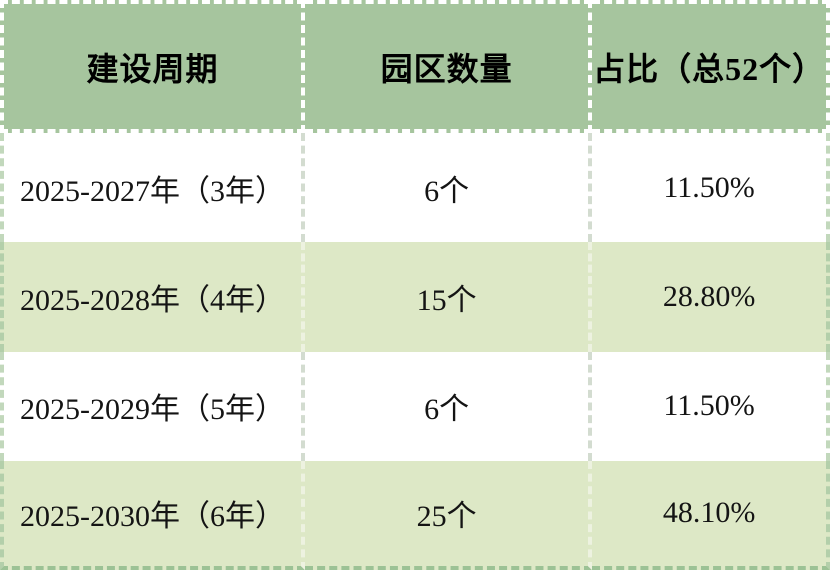  I want to click on cell-period: 2025-2029年（5年）, so click(153, 406).